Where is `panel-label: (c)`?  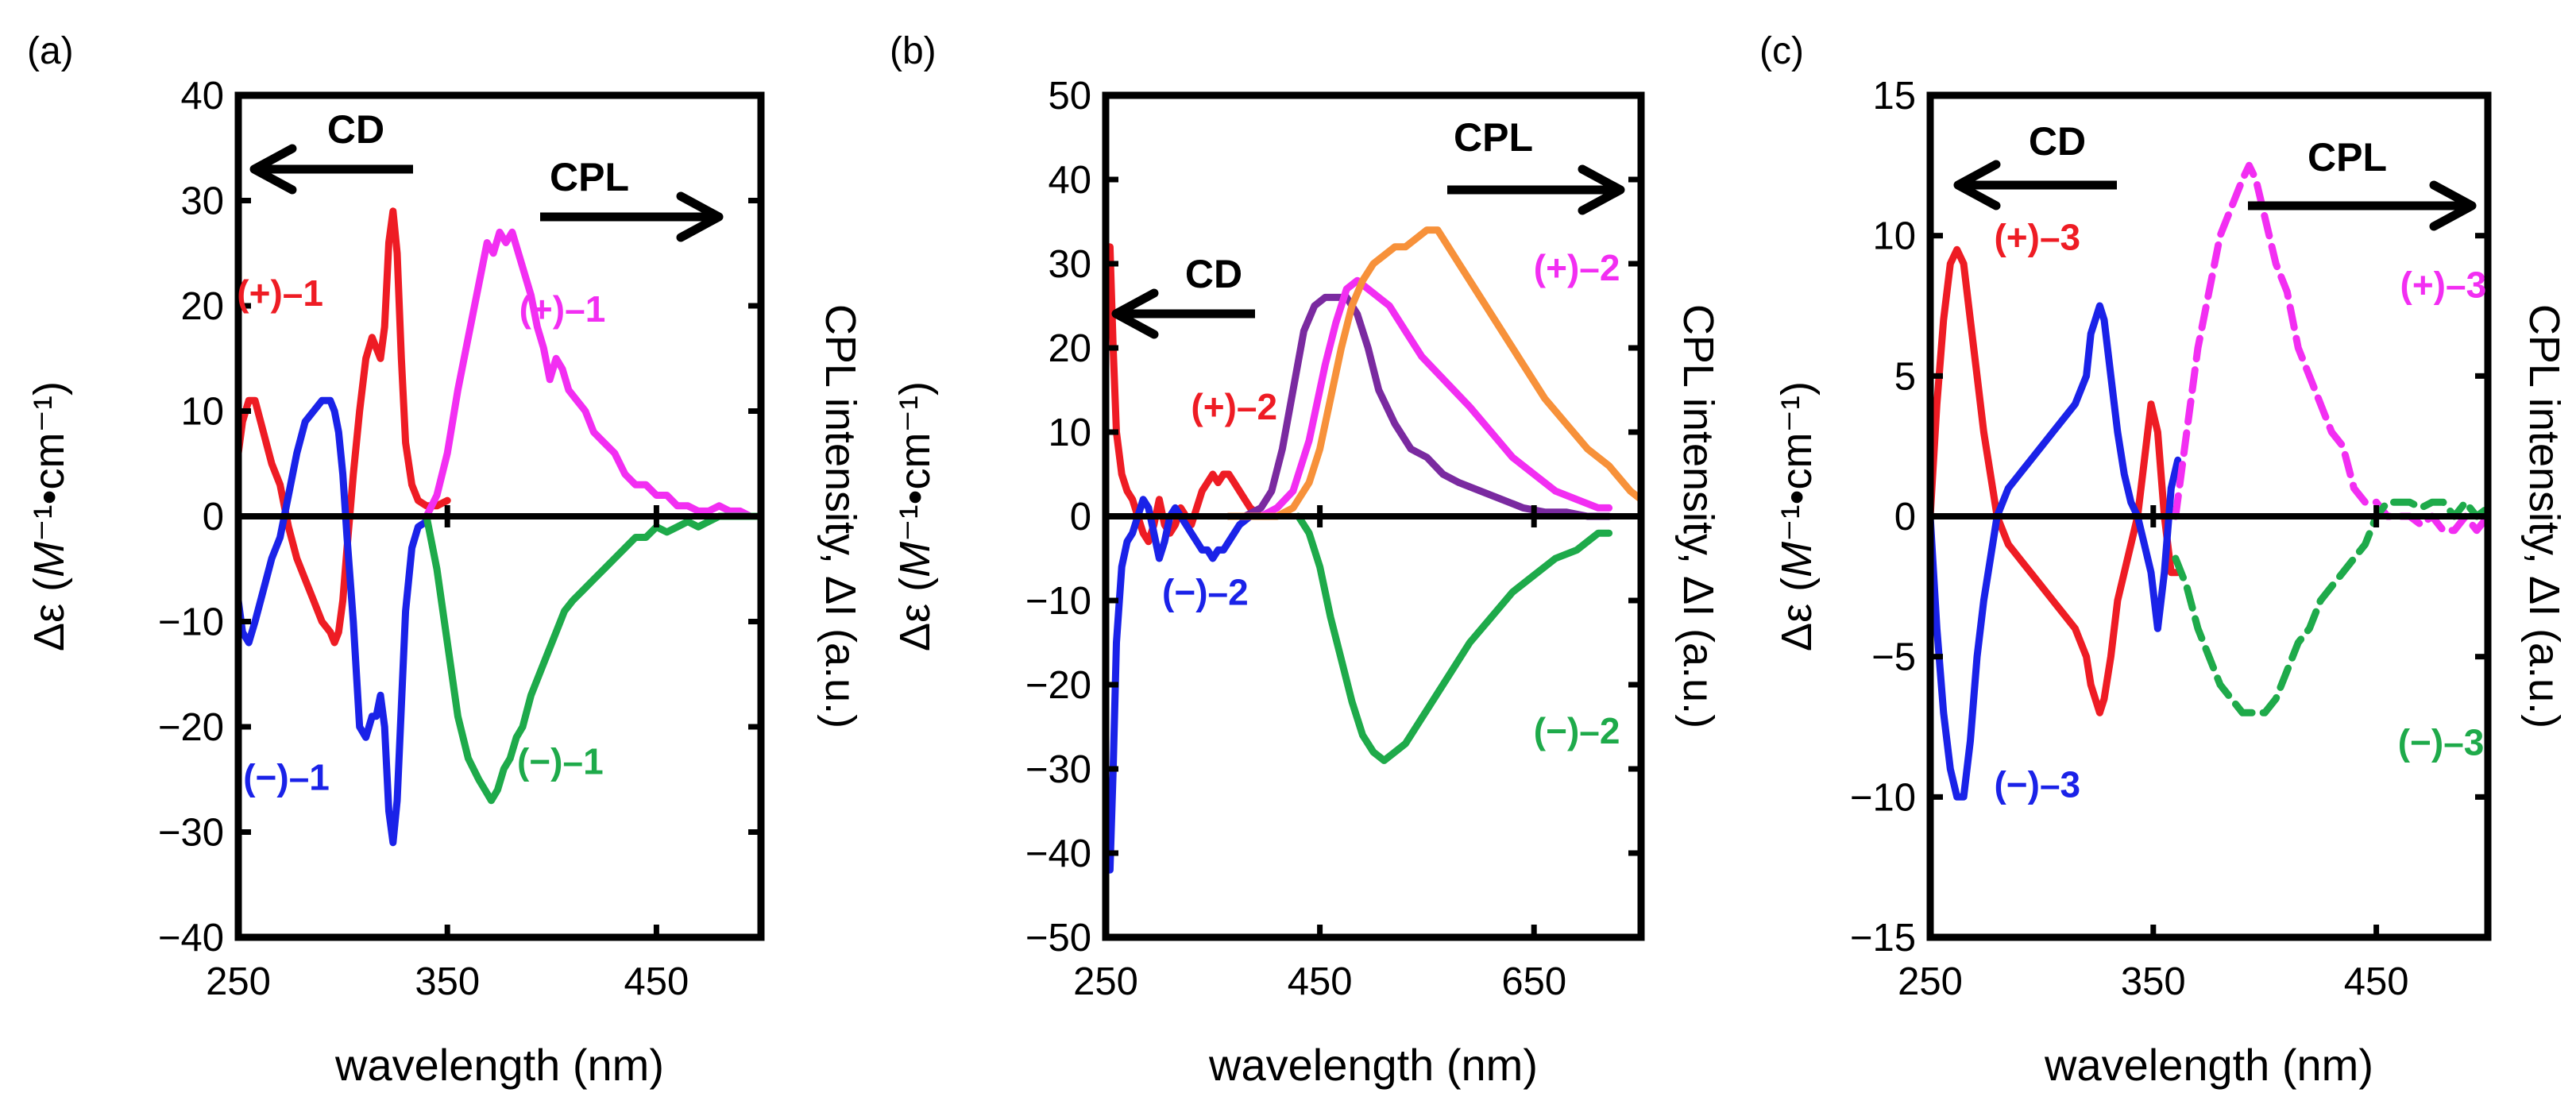
panel-label: (c) is located at coordinates (1781, 51).